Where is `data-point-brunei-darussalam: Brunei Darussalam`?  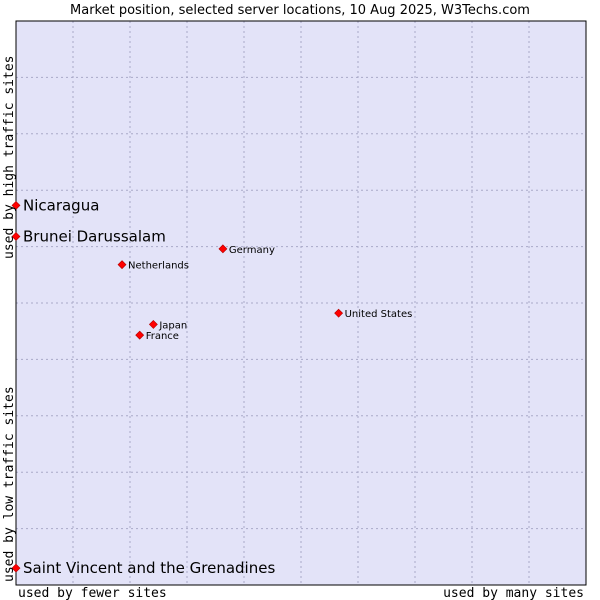
data-point-brunei-darussalam: Brunei Darussalam is located at coordinates (88, 236).